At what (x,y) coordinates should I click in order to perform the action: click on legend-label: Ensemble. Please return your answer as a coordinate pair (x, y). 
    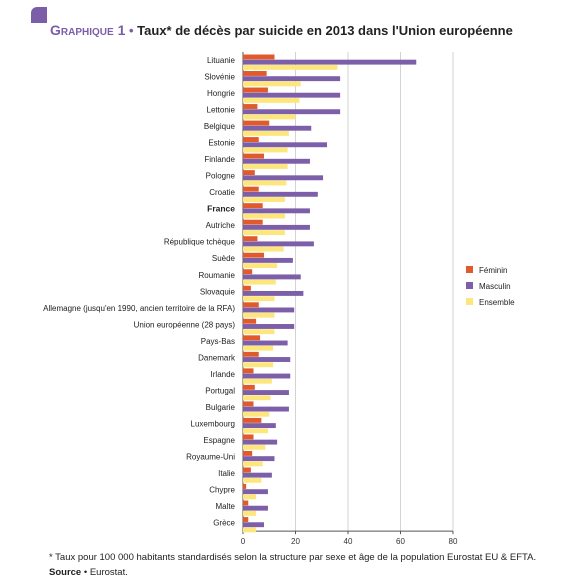
    Looking at the image, I should click on (497, 302).